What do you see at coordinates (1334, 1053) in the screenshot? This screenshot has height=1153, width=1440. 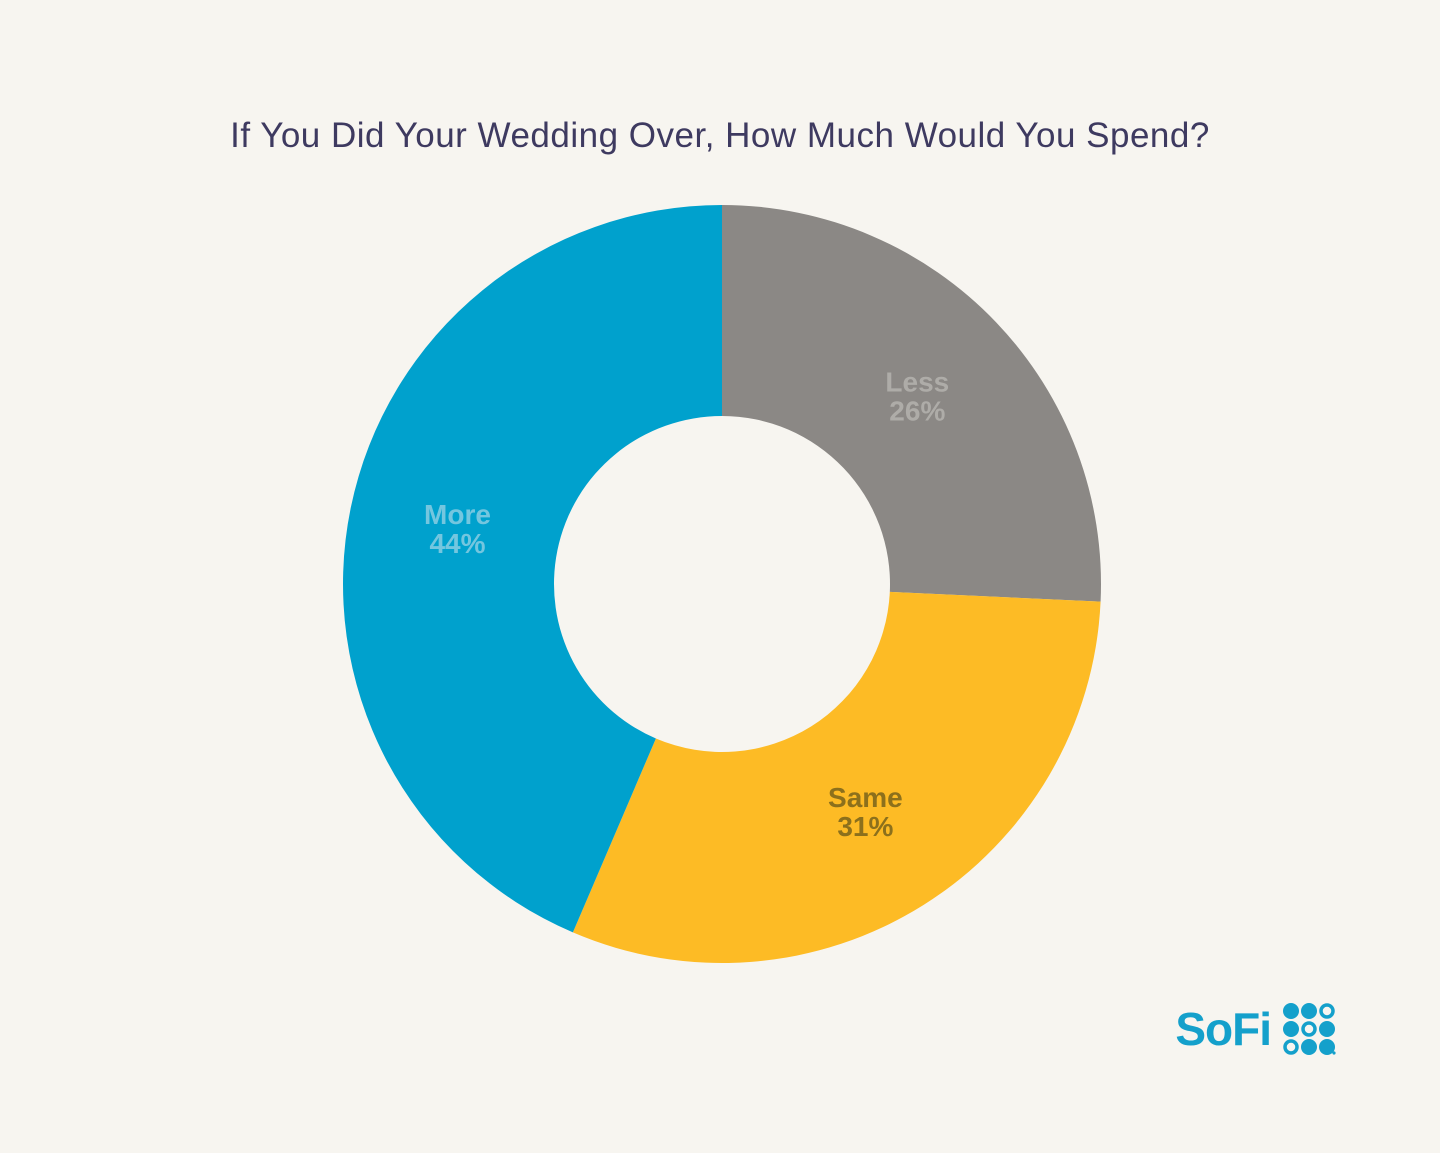 I see `logo-trademark-dot` at bounding box center [1334, 1053].